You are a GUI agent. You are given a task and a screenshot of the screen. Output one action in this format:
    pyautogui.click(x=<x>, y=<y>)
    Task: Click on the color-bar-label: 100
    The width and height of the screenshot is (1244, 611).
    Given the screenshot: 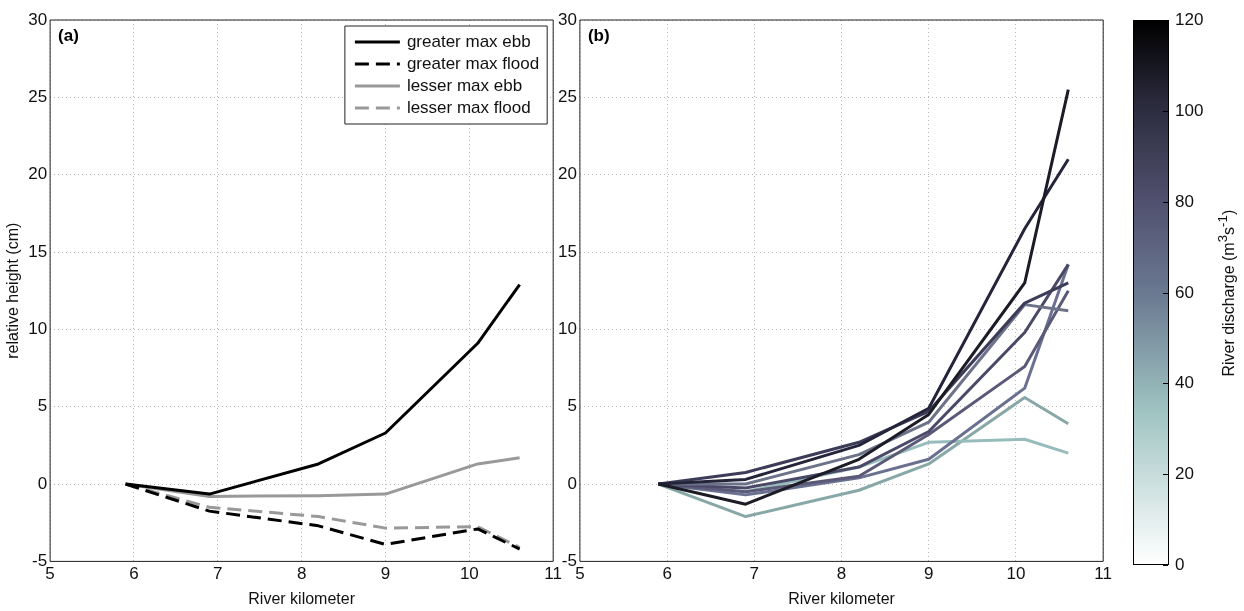 What is the action you would take?
    pyautogui.click(x=1189, y=110)
    